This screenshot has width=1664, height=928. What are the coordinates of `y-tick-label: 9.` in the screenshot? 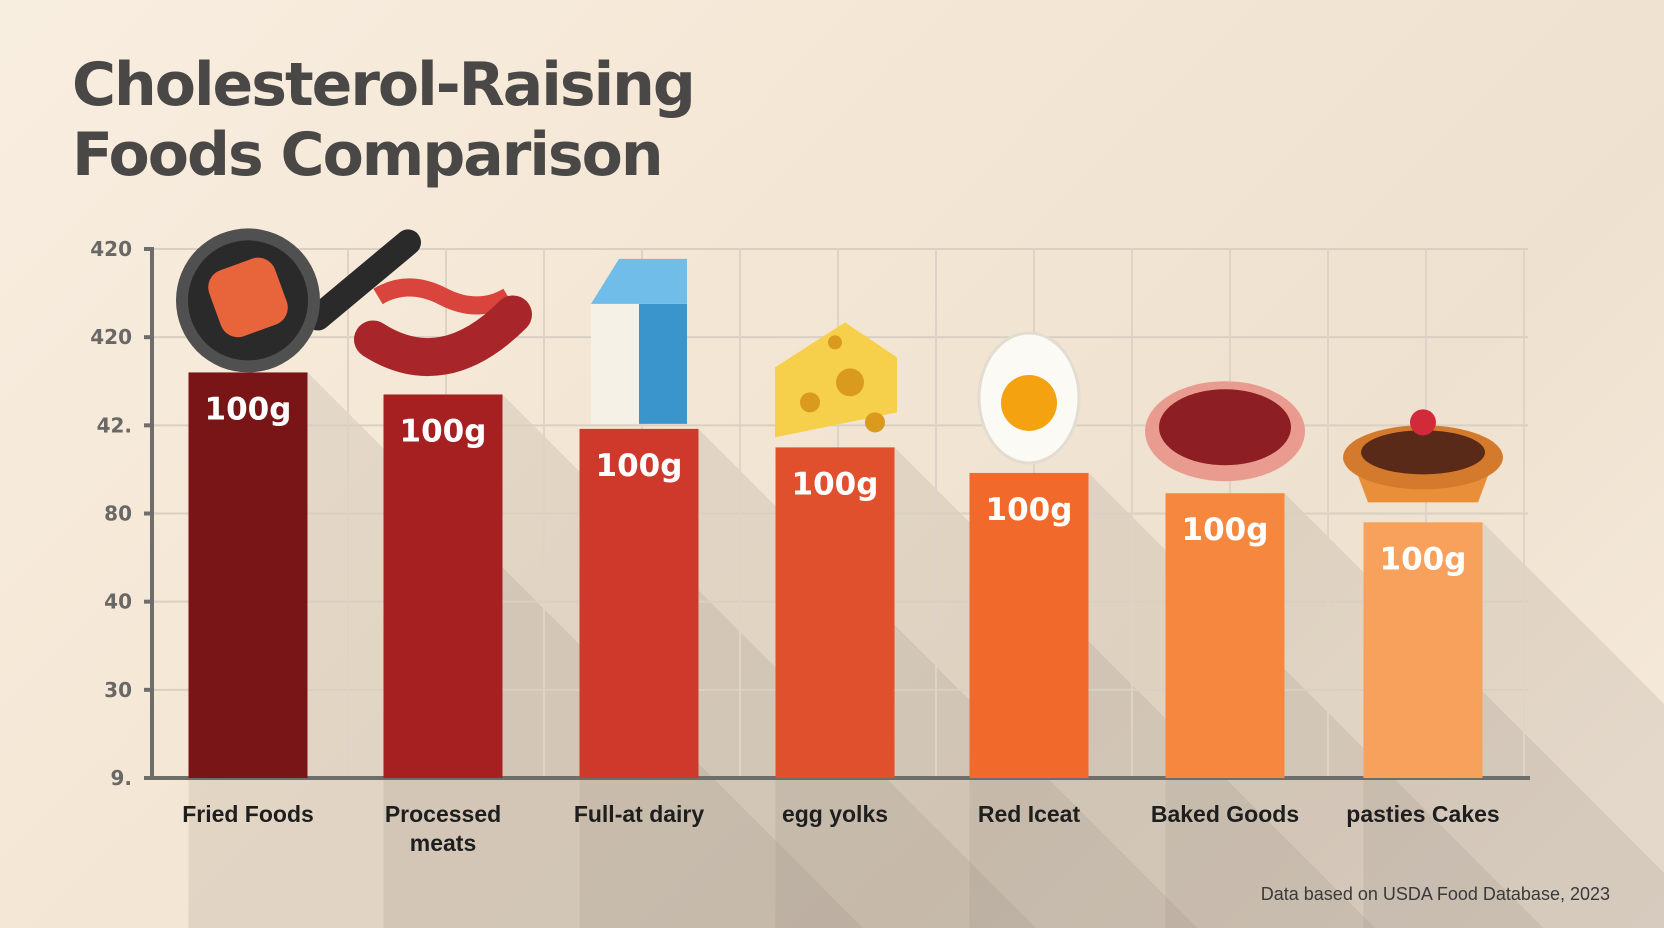 It's located at (121, 778).